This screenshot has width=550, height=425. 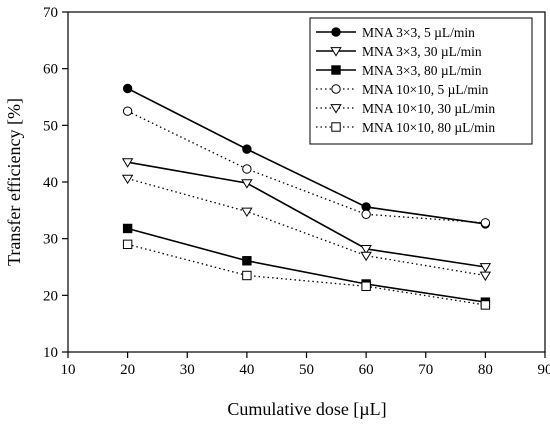 What do you see at coordinates (14, 182) in the screenshot?
I see `y-axis-label: Transfer efficiency [%]` at bounding box center [14, 182].